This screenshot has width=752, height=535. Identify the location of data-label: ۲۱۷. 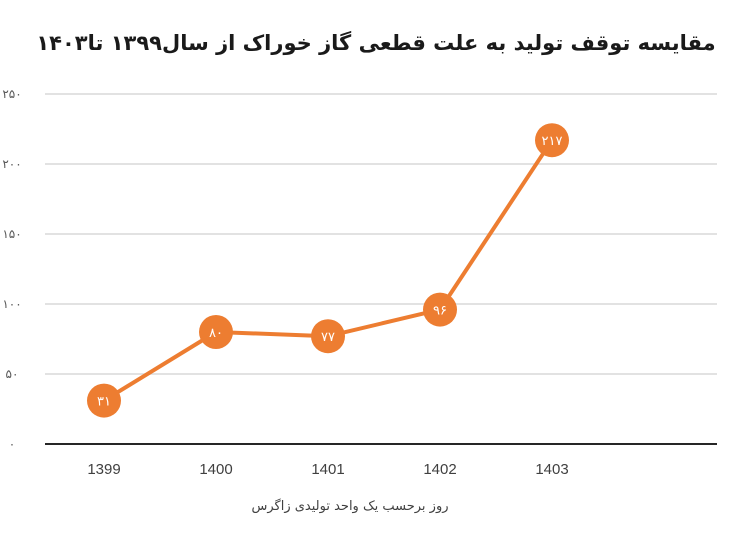
(552, 141).